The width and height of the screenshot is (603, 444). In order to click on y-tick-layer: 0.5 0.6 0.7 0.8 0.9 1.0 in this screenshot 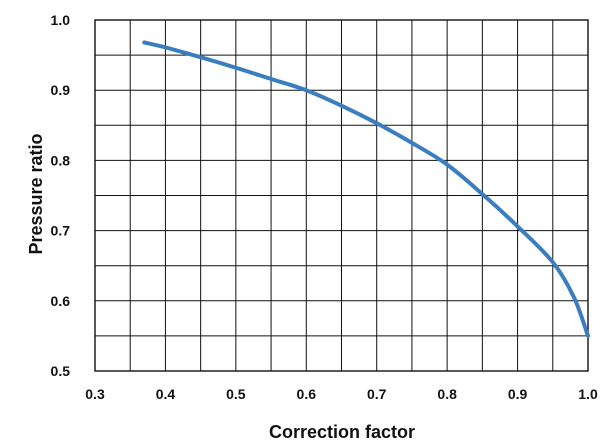, I will do `click(61, 195)`.